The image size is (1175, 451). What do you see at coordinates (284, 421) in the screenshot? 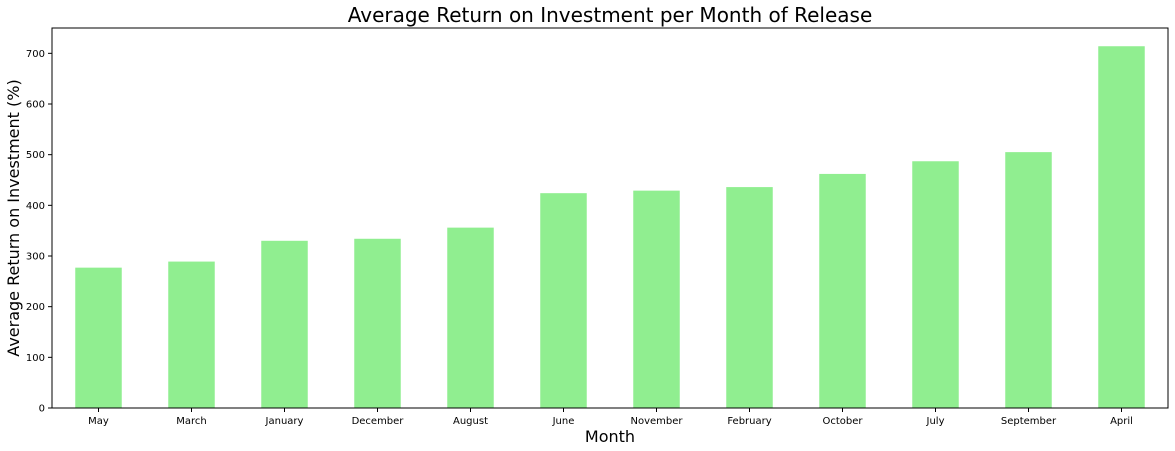
I see `x-tick-label: January` at bounding box center [284, 421].